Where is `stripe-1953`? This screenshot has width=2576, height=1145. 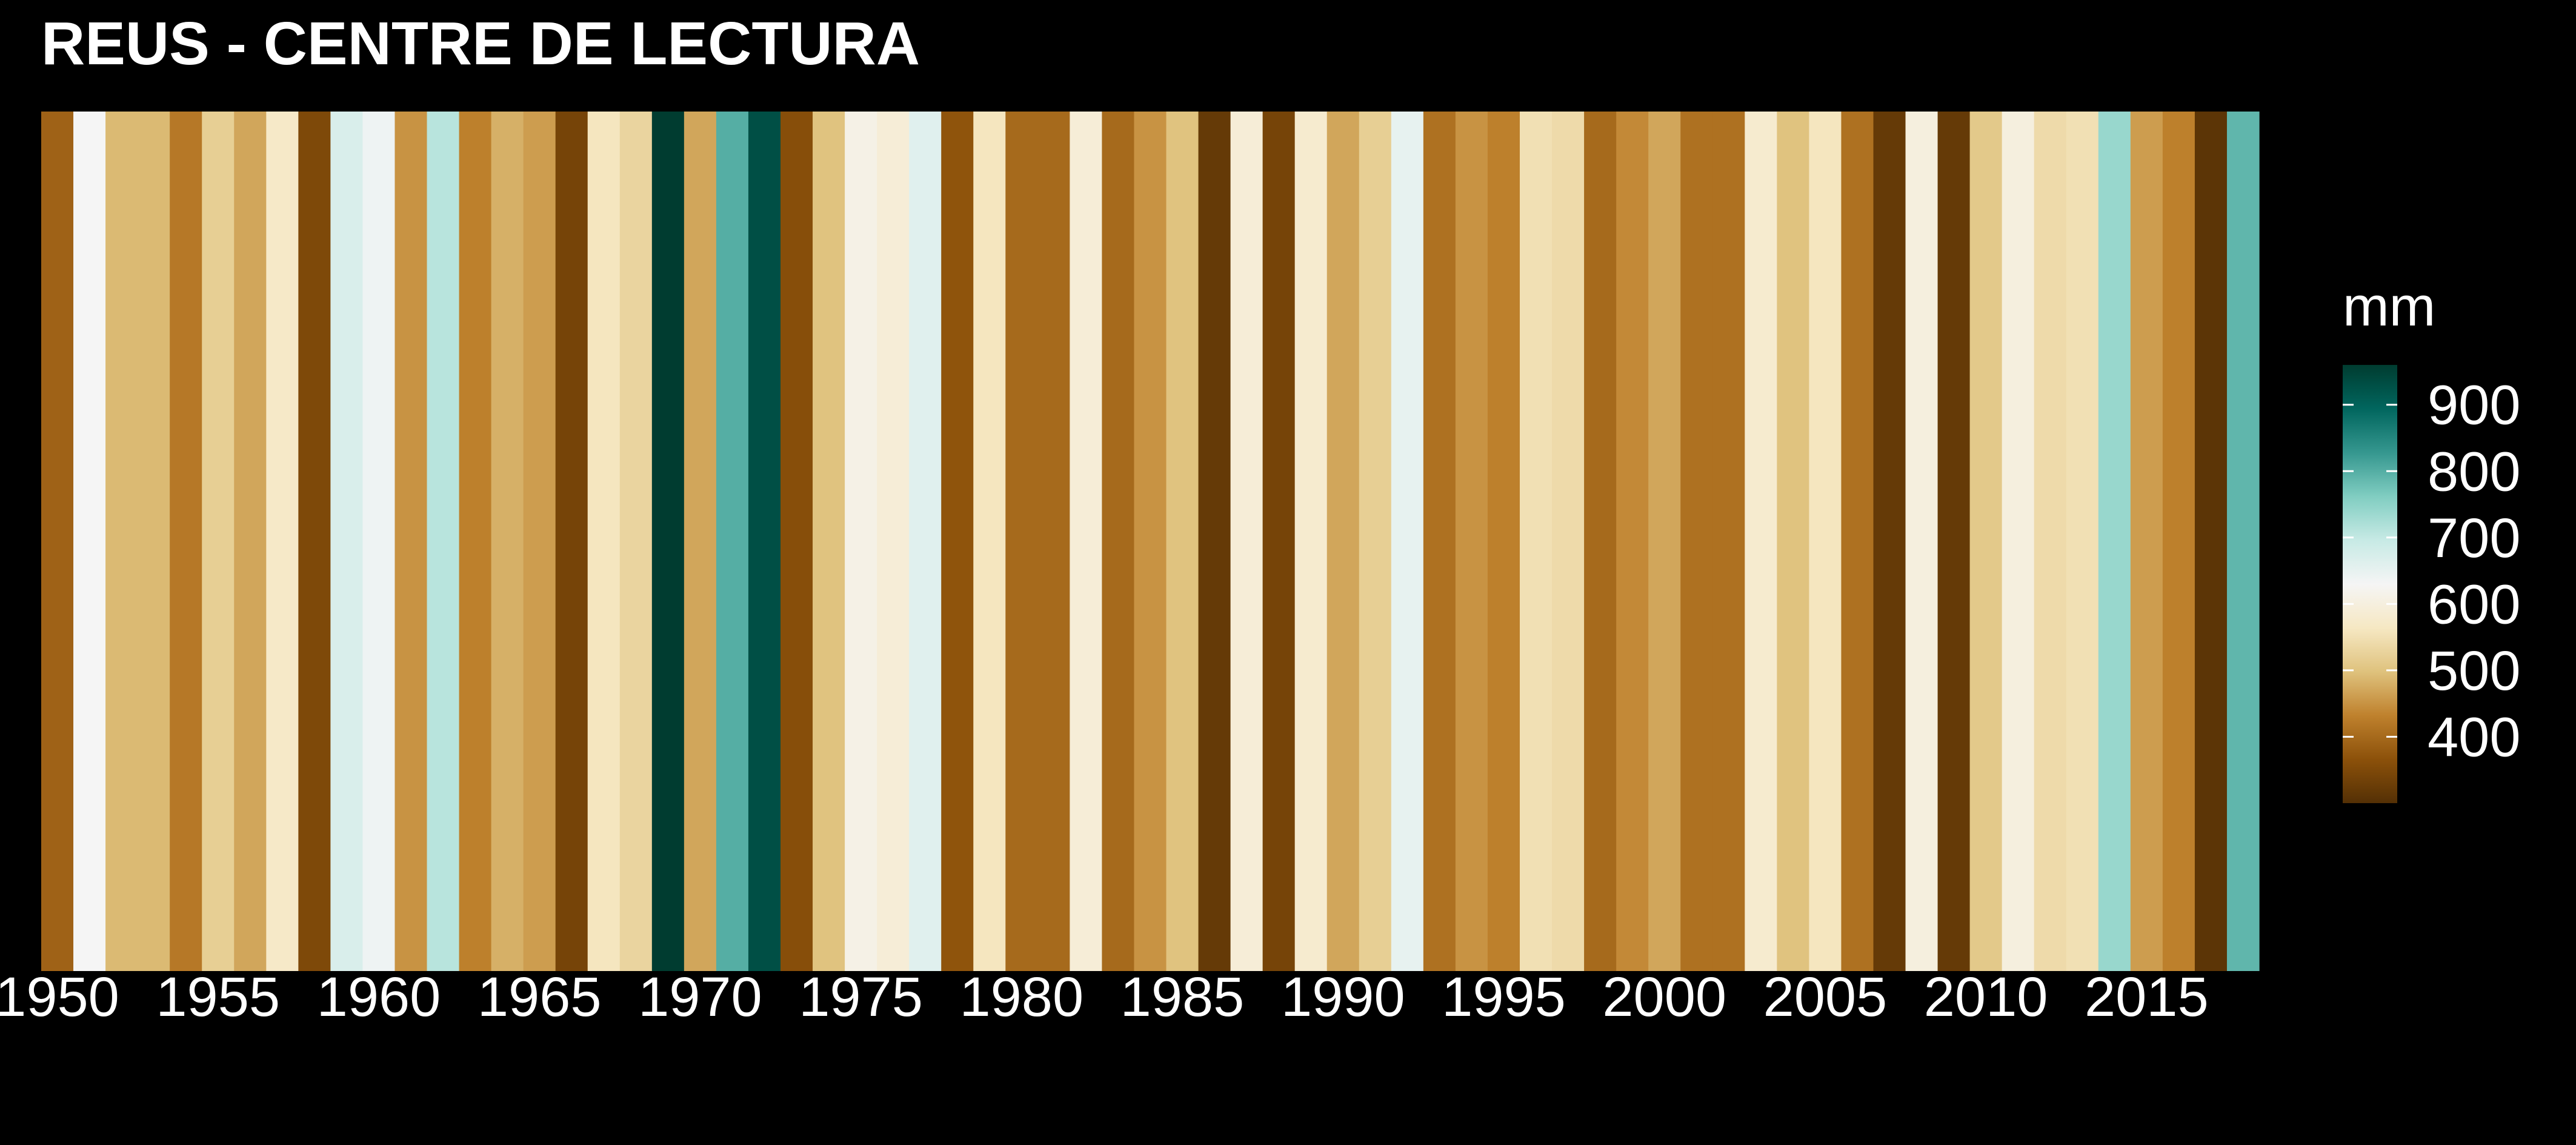 stripe-1953 is located at coordinates (154, 542).